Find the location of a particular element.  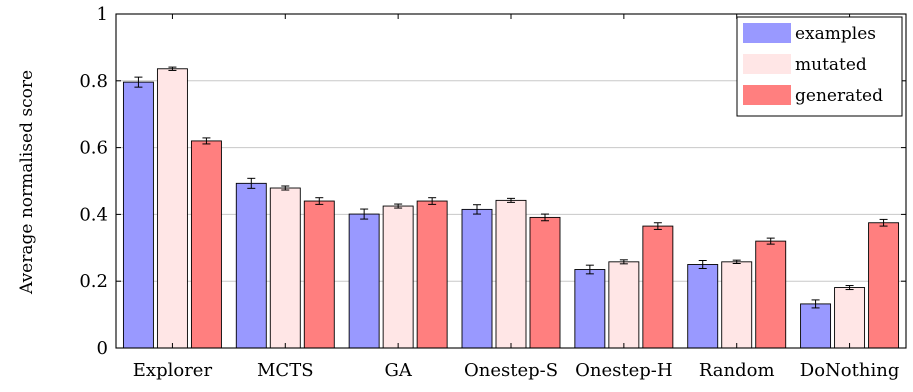

legend-swatch-examples is located at coordinates (767, 33).